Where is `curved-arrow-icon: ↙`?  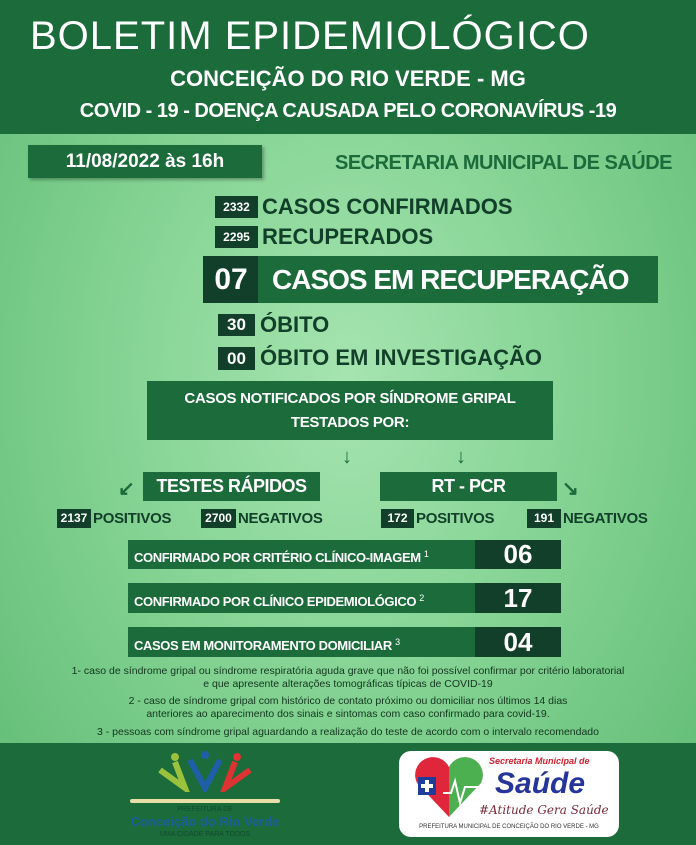 curved-arrow-icon: ↙ is located at coordinates (126, 489).